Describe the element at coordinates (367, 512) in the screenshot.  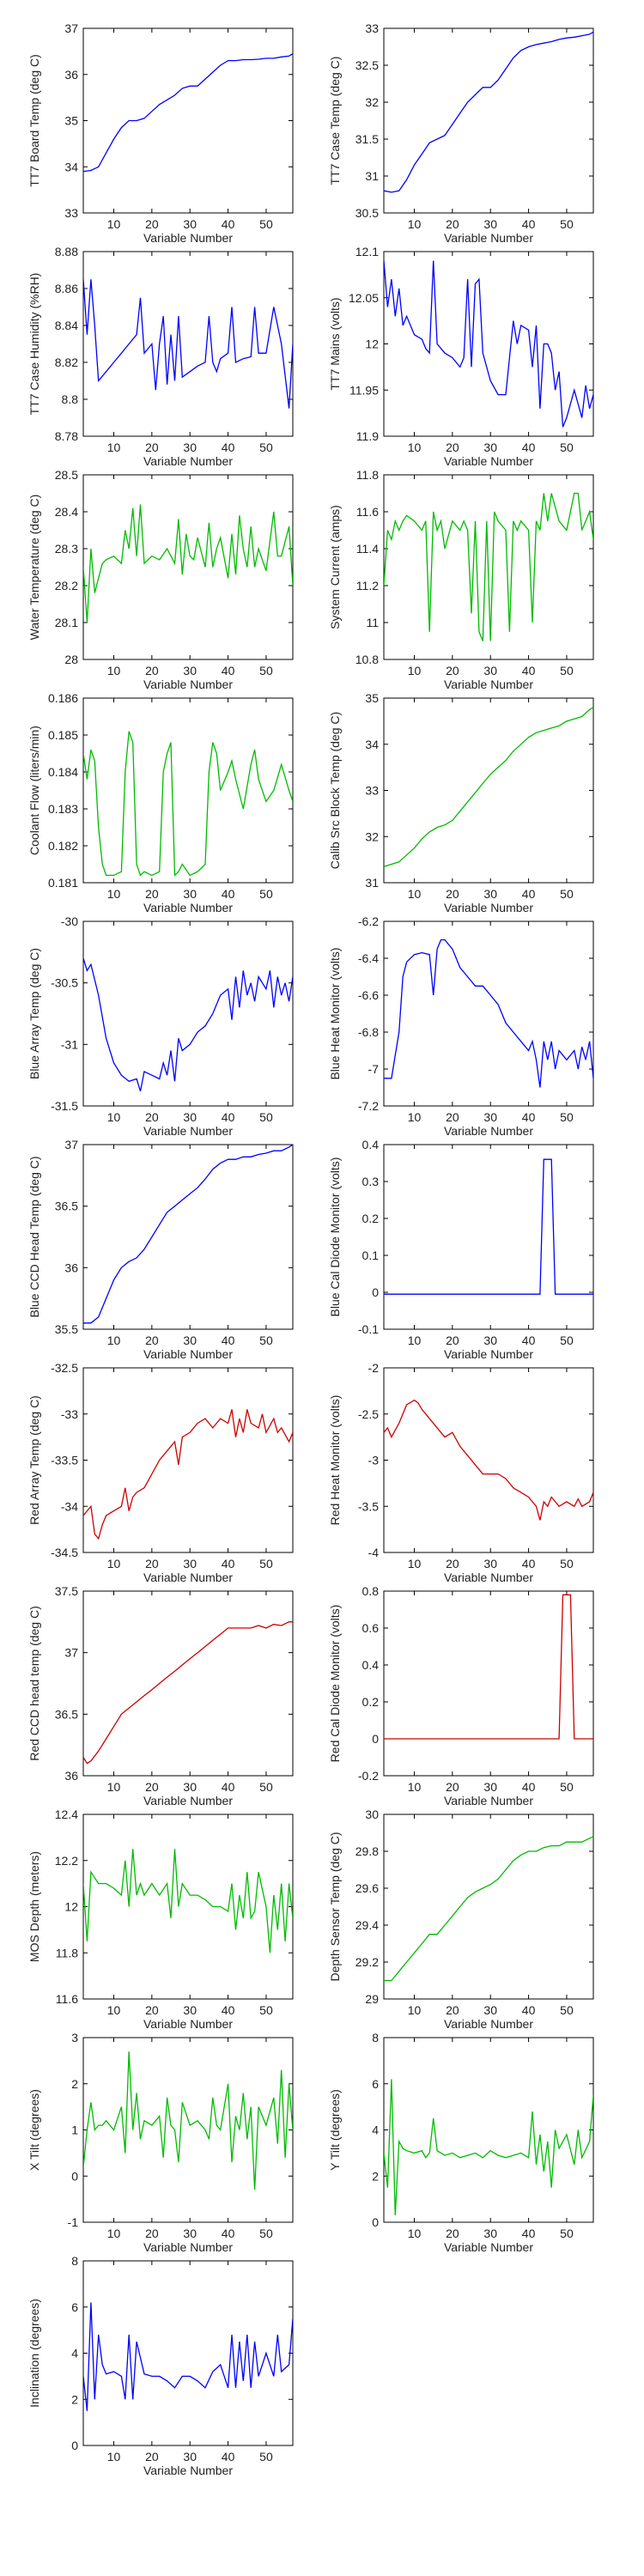
I see `y-tick-label: 11.6` at that location.